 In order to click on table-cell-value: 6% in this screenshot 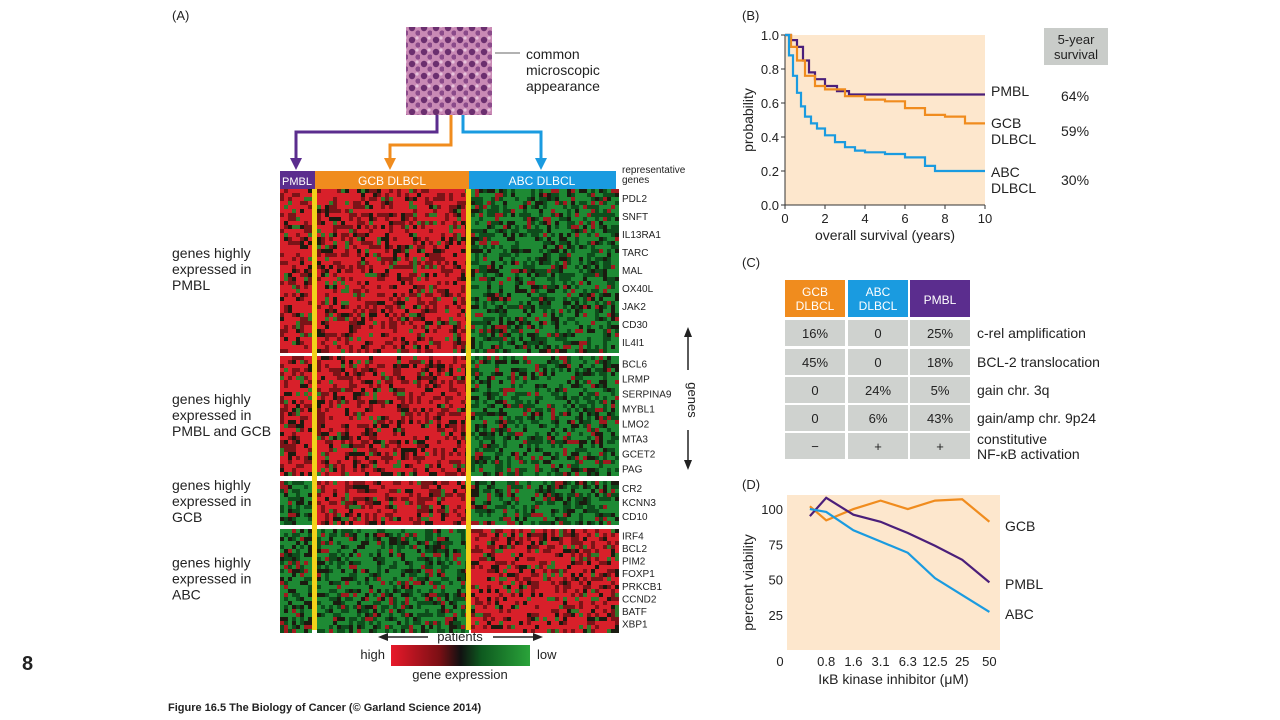, I will do `click(878, 418)`.